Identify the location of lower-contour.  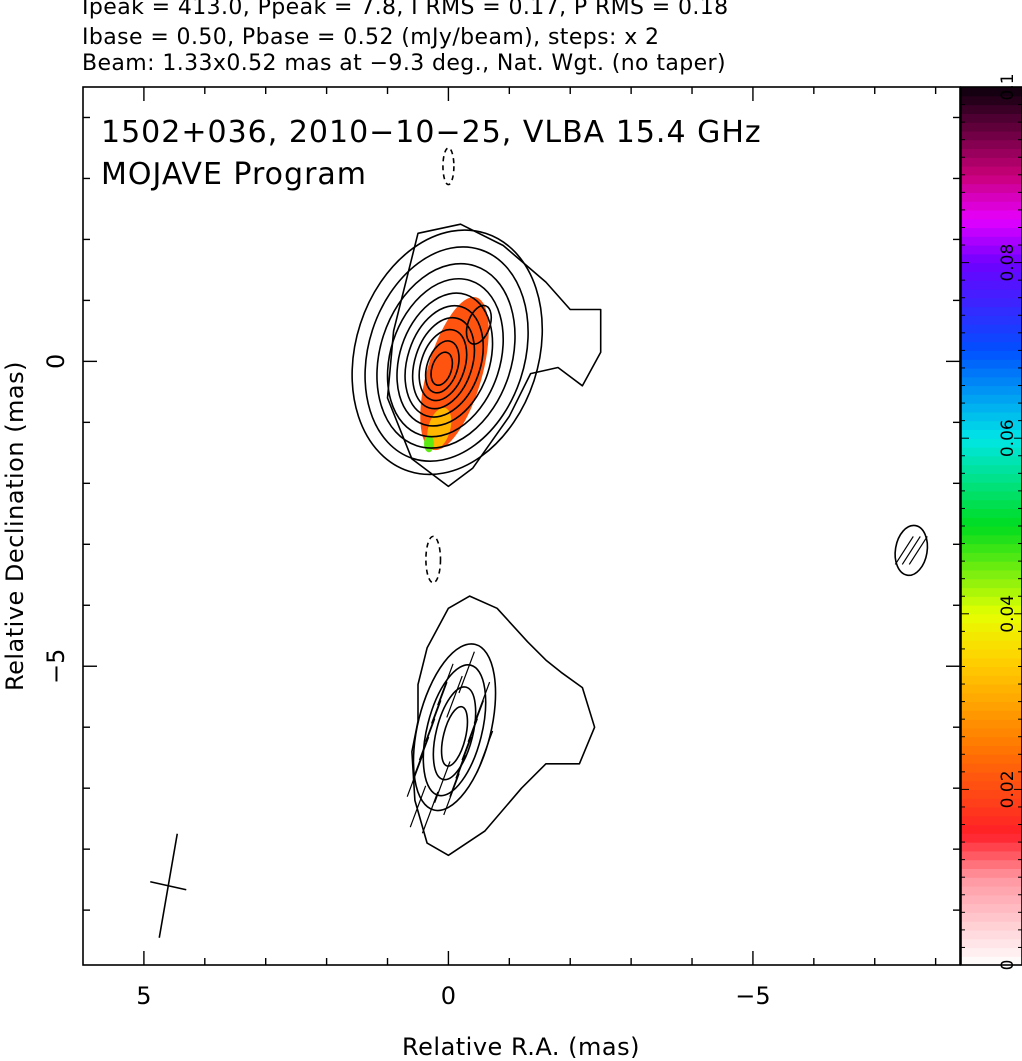
(454, 736).